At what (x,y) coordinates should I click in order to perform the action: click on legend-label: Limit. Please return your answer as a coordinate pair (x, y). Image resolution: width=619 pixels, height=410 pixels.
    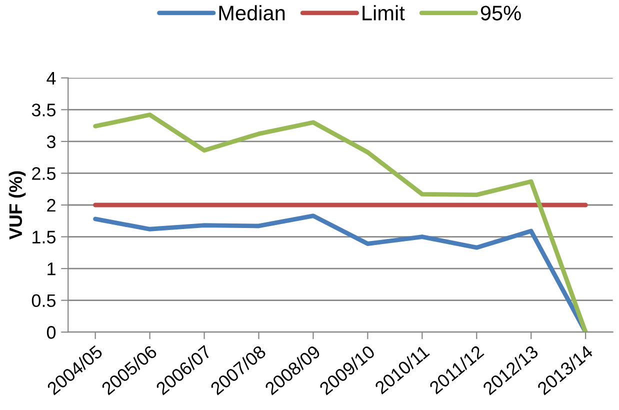
    Looking at the image, I should click on (383, 12).